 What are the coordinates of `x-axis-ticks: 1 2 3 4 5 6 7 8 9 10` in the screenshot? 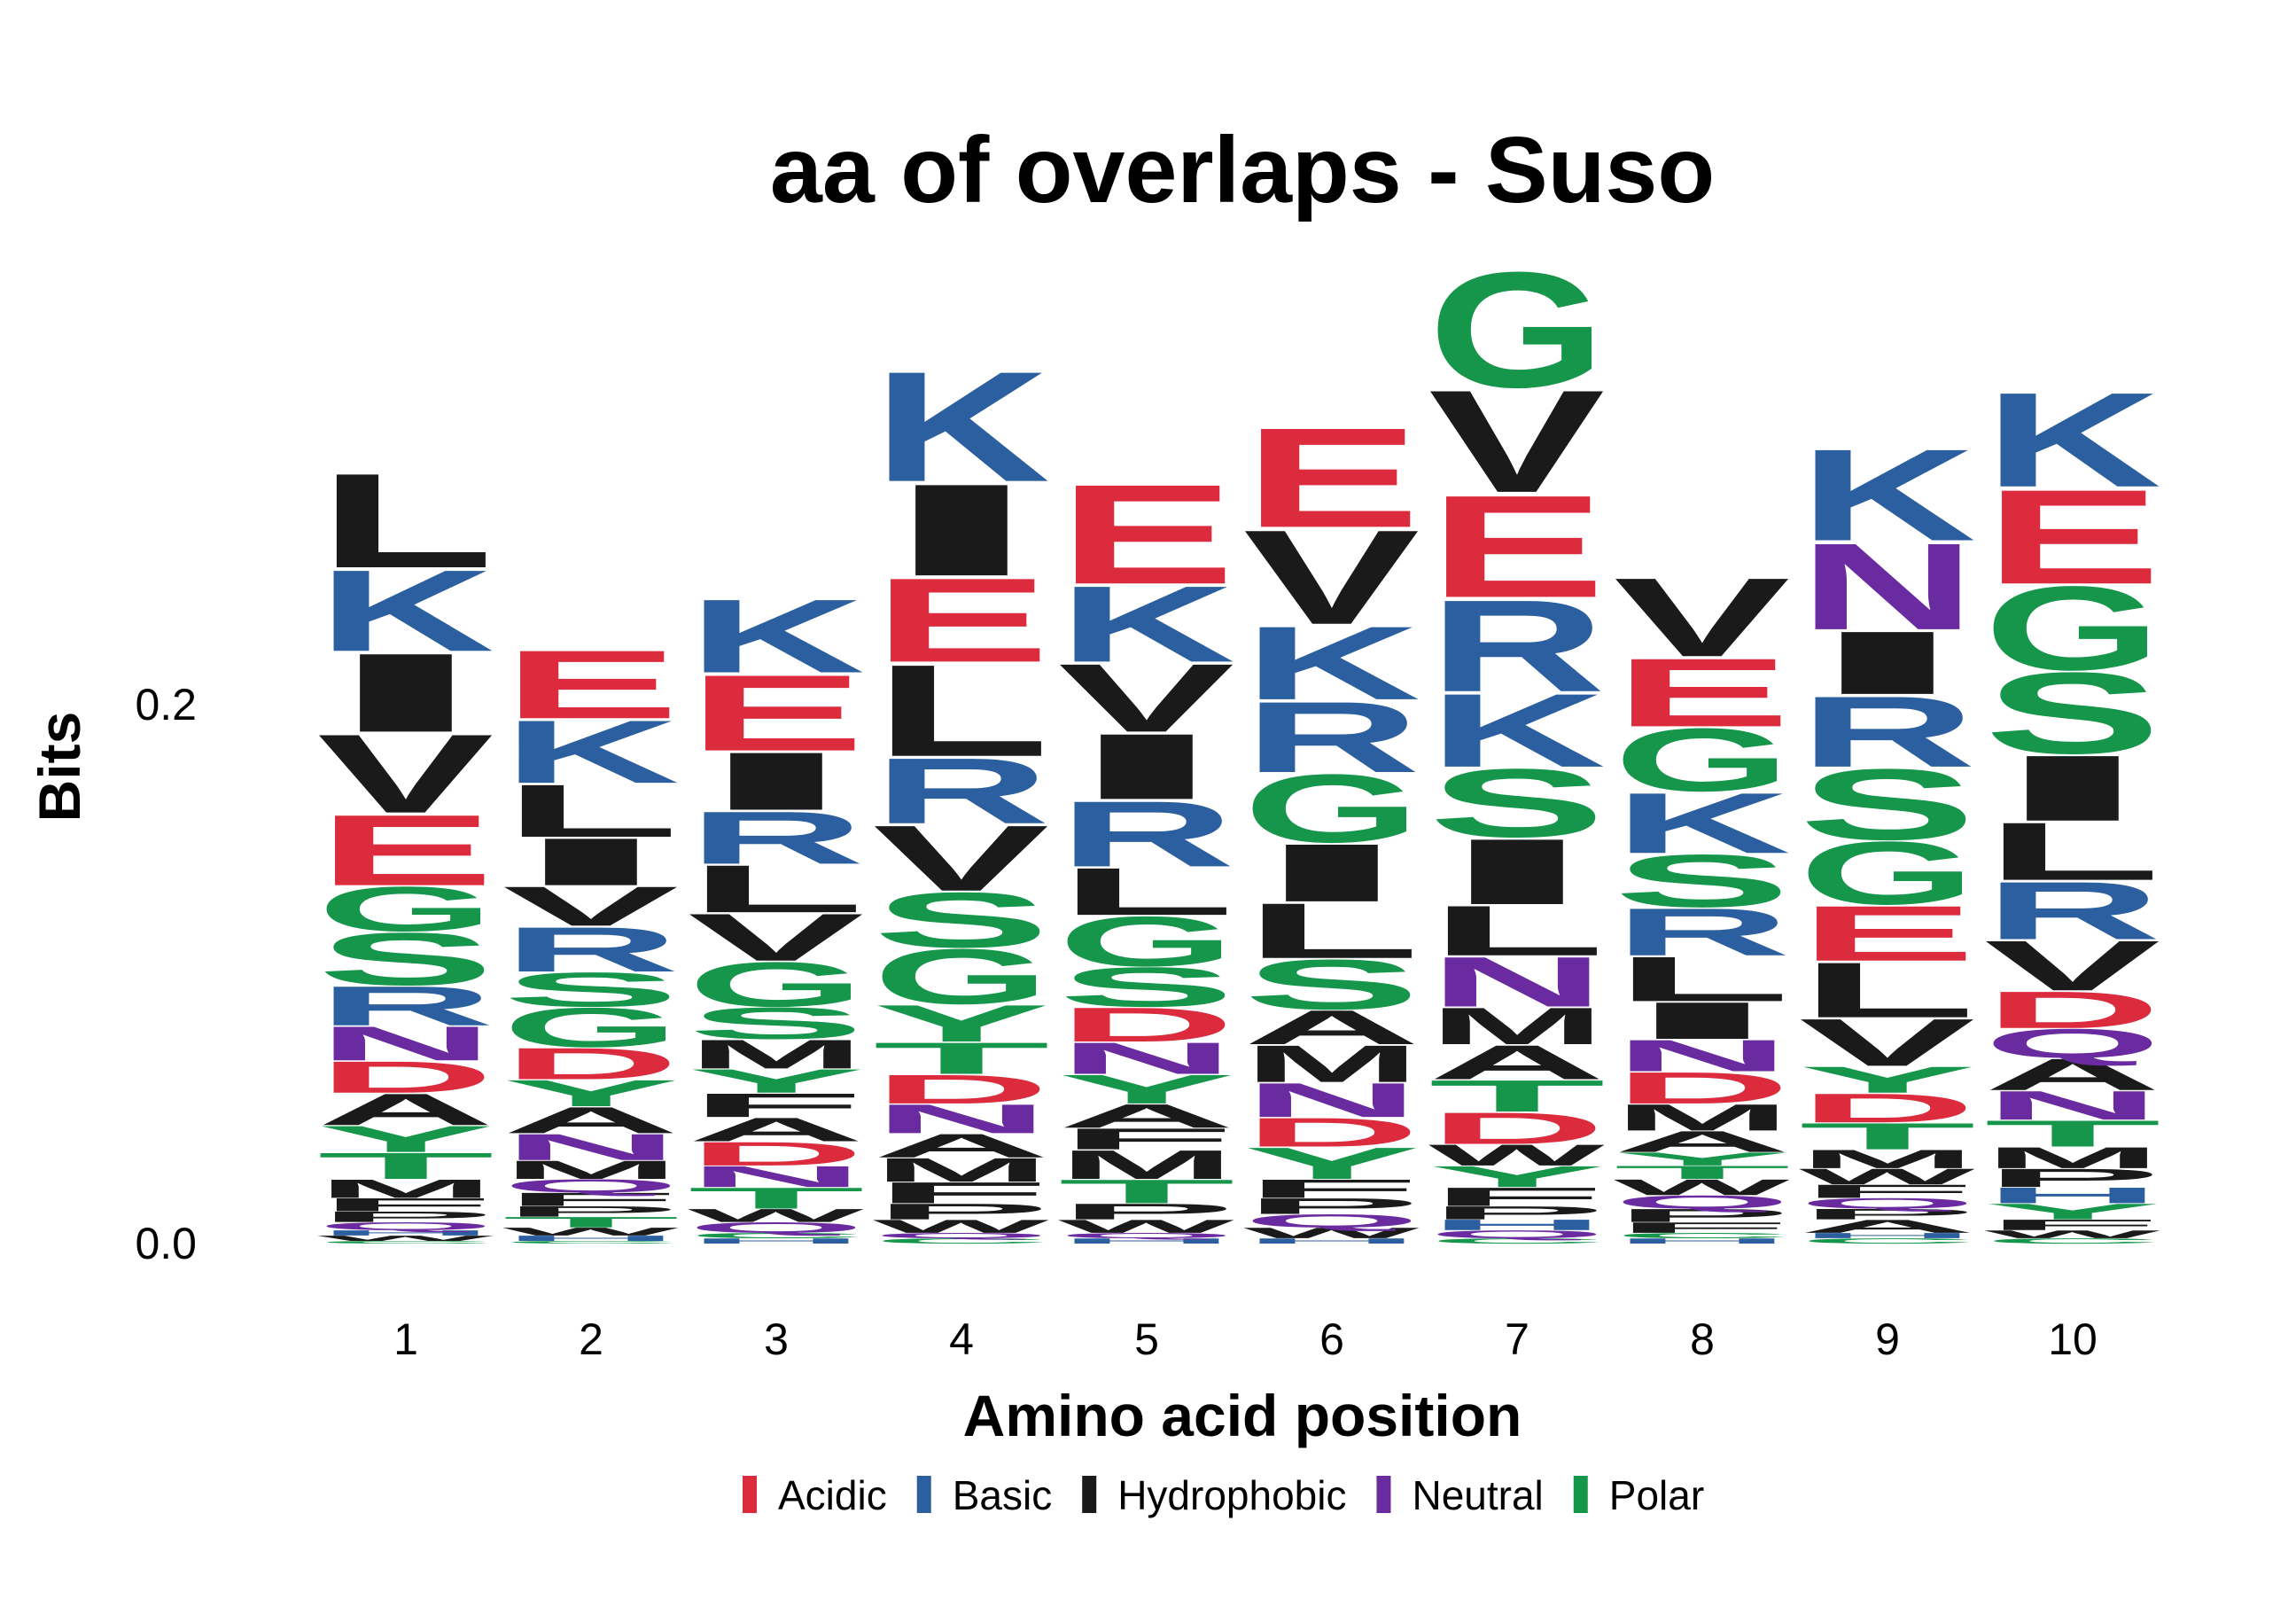 It's located at (1245, 1339).